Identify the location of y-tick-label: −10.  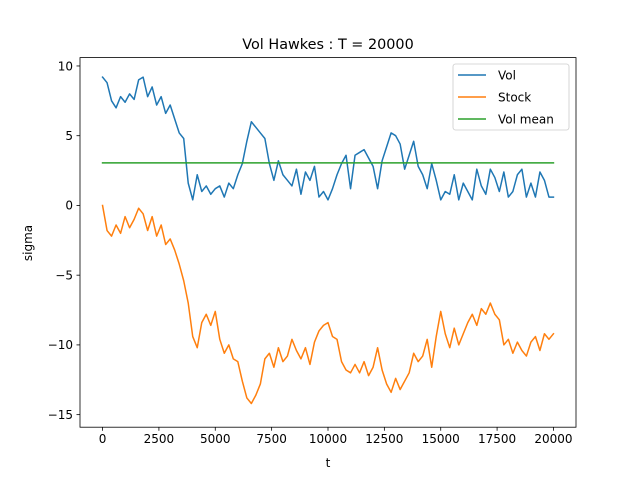
(60, 345).